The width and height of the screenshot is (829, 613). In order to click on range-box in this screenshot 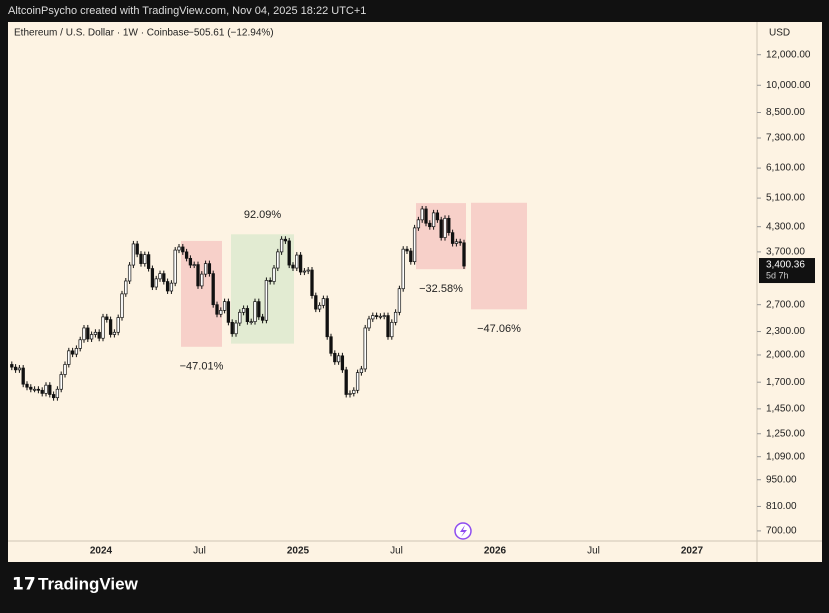, I will do `click(262, 289)`.